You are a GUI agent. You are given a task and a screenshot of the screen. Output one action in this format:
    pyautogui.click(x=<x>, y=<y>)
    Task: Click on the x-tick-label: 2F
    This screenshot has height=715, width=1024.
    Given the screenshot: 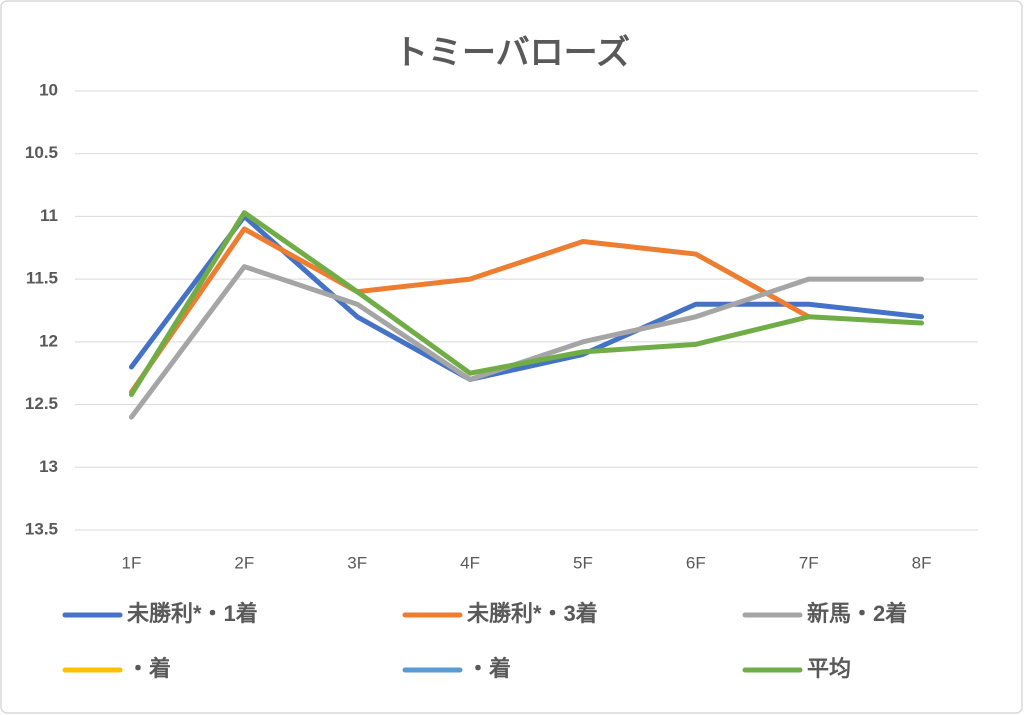 What is the action you would take?
    pyautogui.click(x=244, y=562)
    